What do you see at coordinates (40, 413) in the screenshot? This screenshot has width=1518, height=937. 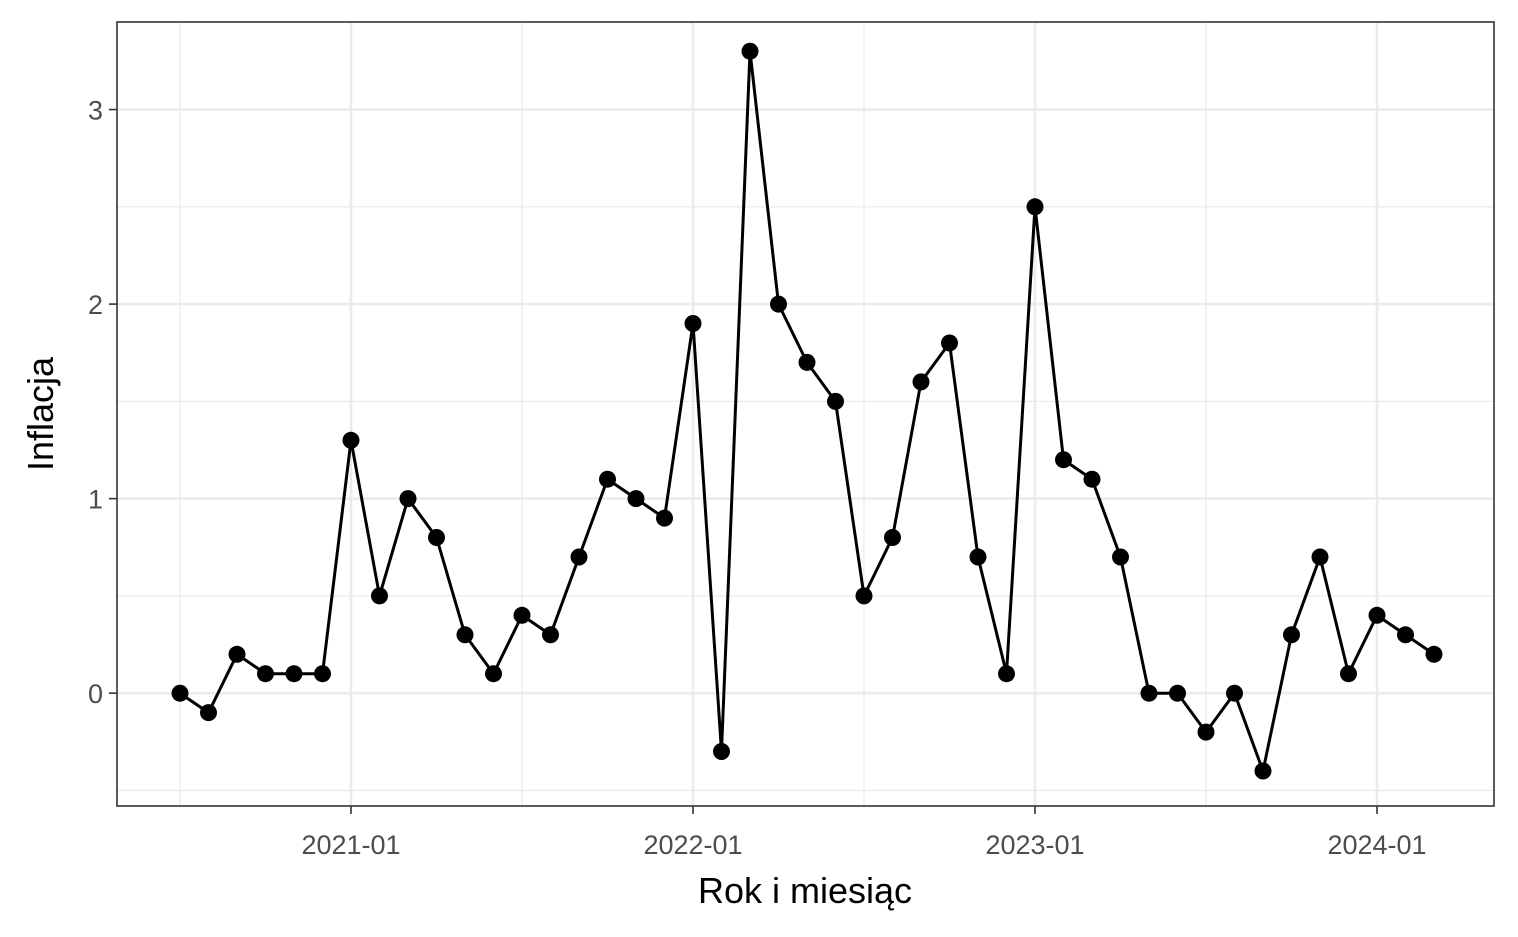 I see `y-axis-title: Inflacja` at bounding box center [40, 413].